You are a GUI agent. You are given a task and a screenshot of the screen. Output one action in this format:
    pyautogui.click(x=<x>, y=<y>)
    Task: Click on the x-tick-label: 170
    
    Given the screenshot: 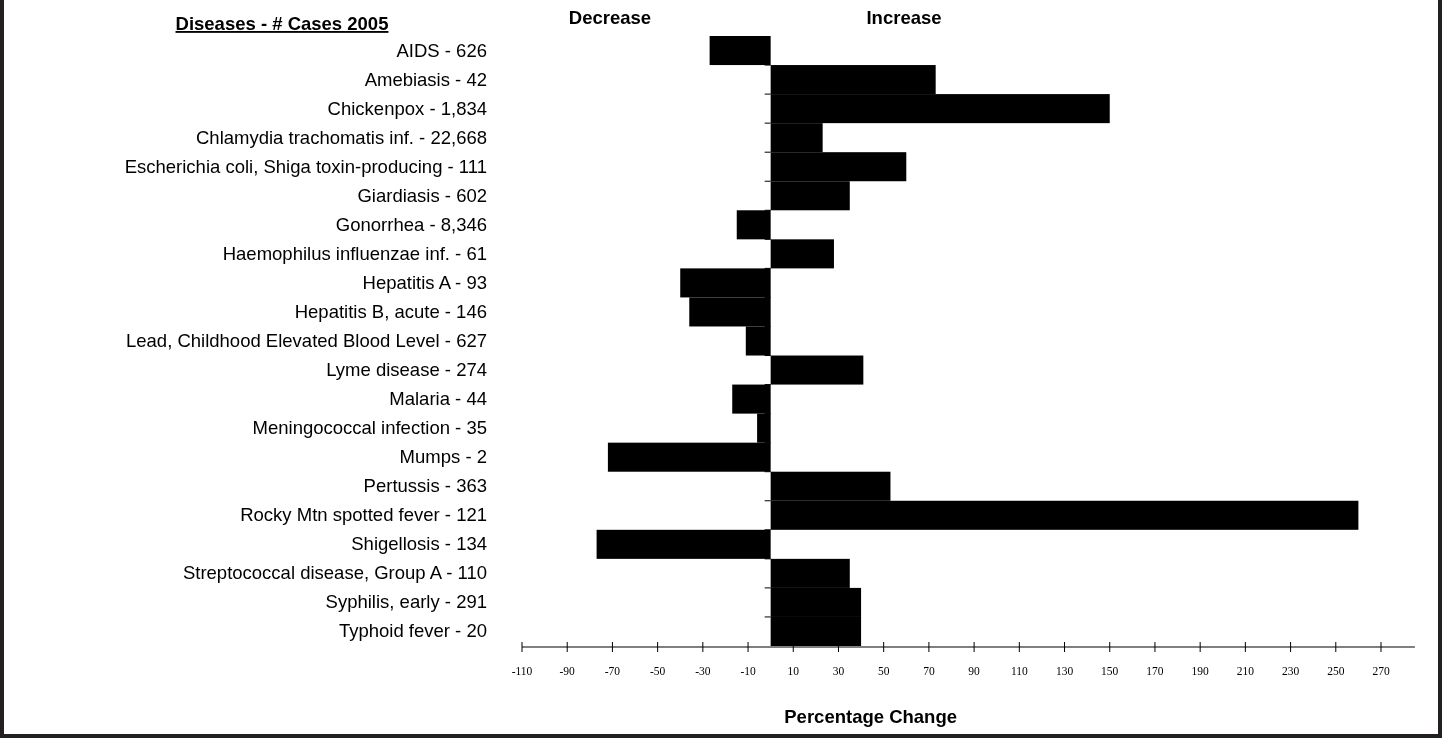 What is the action you would take?
    pyautogui.click(x=1155, y=671)
    